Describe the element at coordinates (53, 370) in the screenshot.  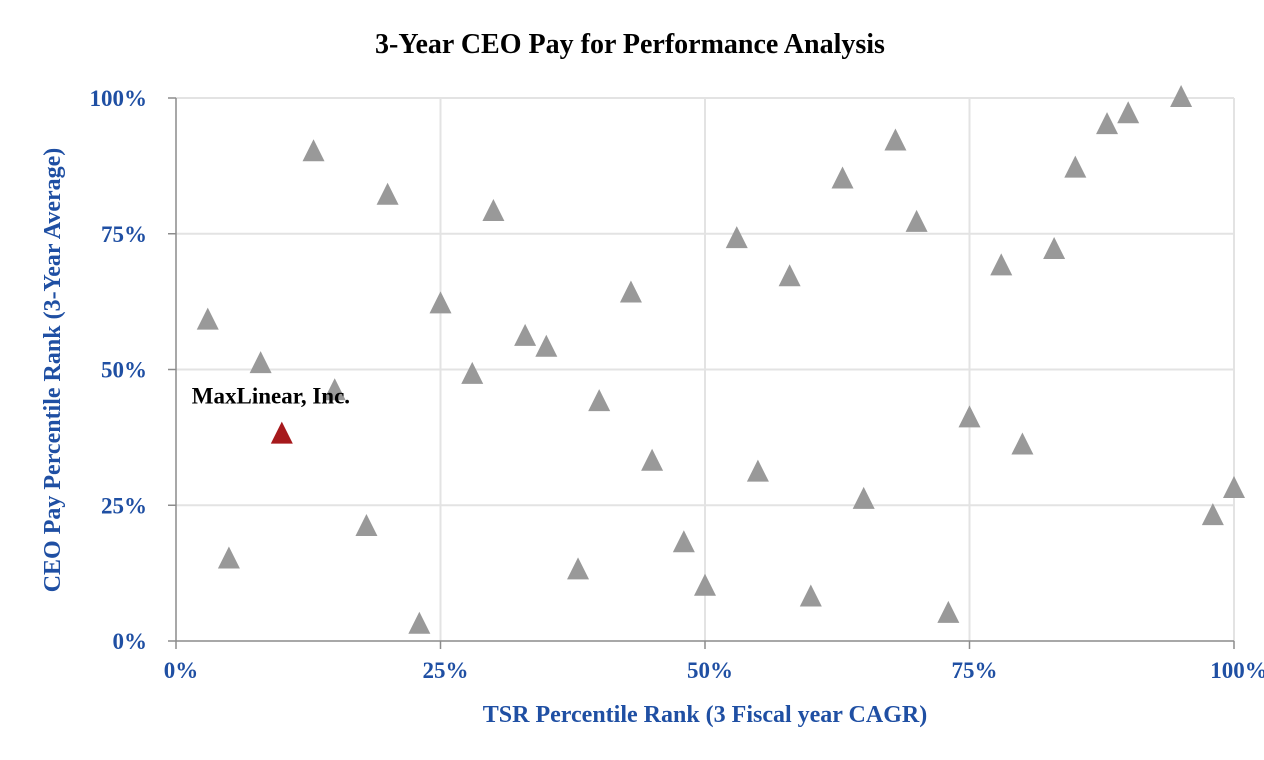
I see `y-axis-label: CEO Pay Percentile Rank (3-Year Average)` at that location.